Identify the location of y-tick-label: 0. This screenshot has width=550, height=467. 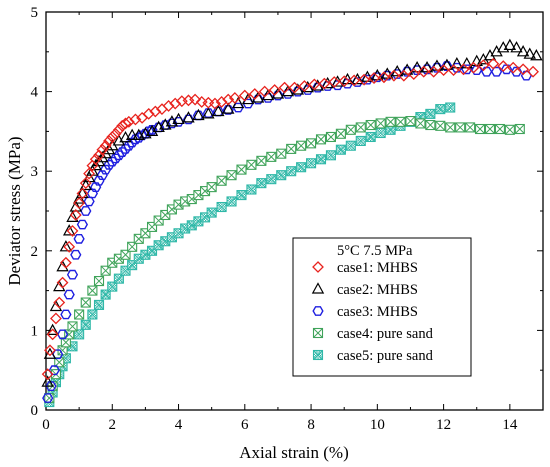
(35, 411).